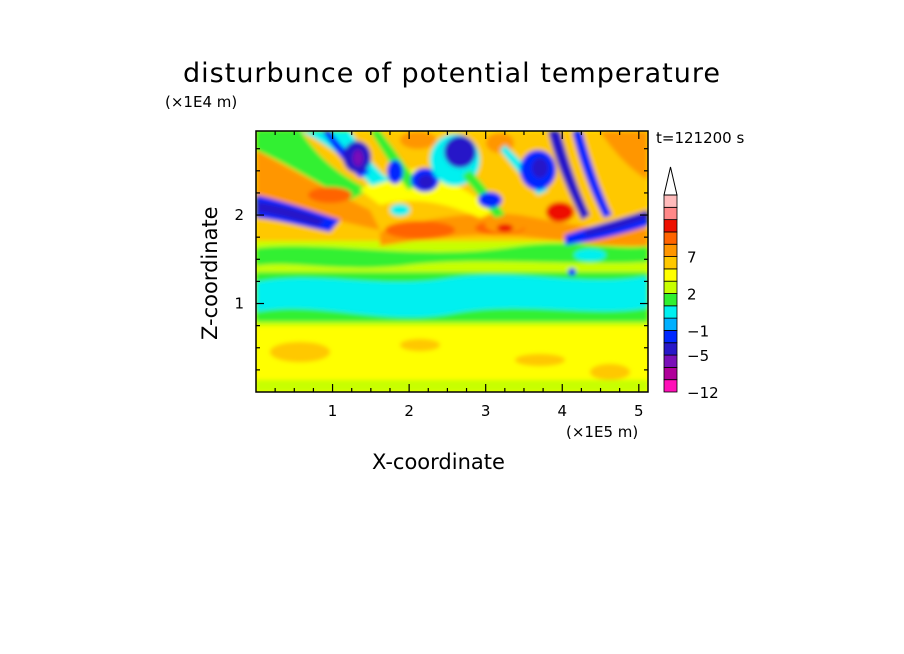 This screenshot has width=904, height=654. Describe the element at coordinates (703, 393) in the screenshot. I see `colorbar-tick-label: −12` at that location.